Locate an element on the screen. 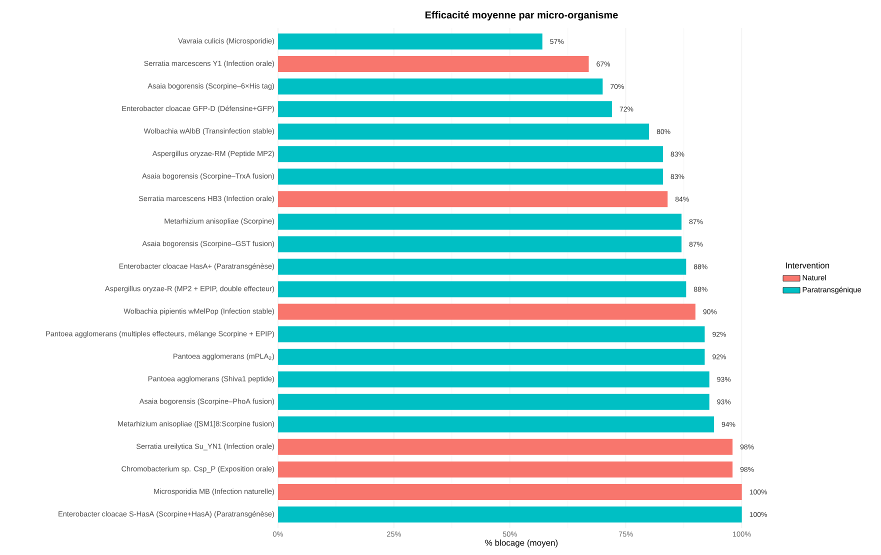  x-axis-title: % blocage (moyen) is located at coordinates (521, 544).